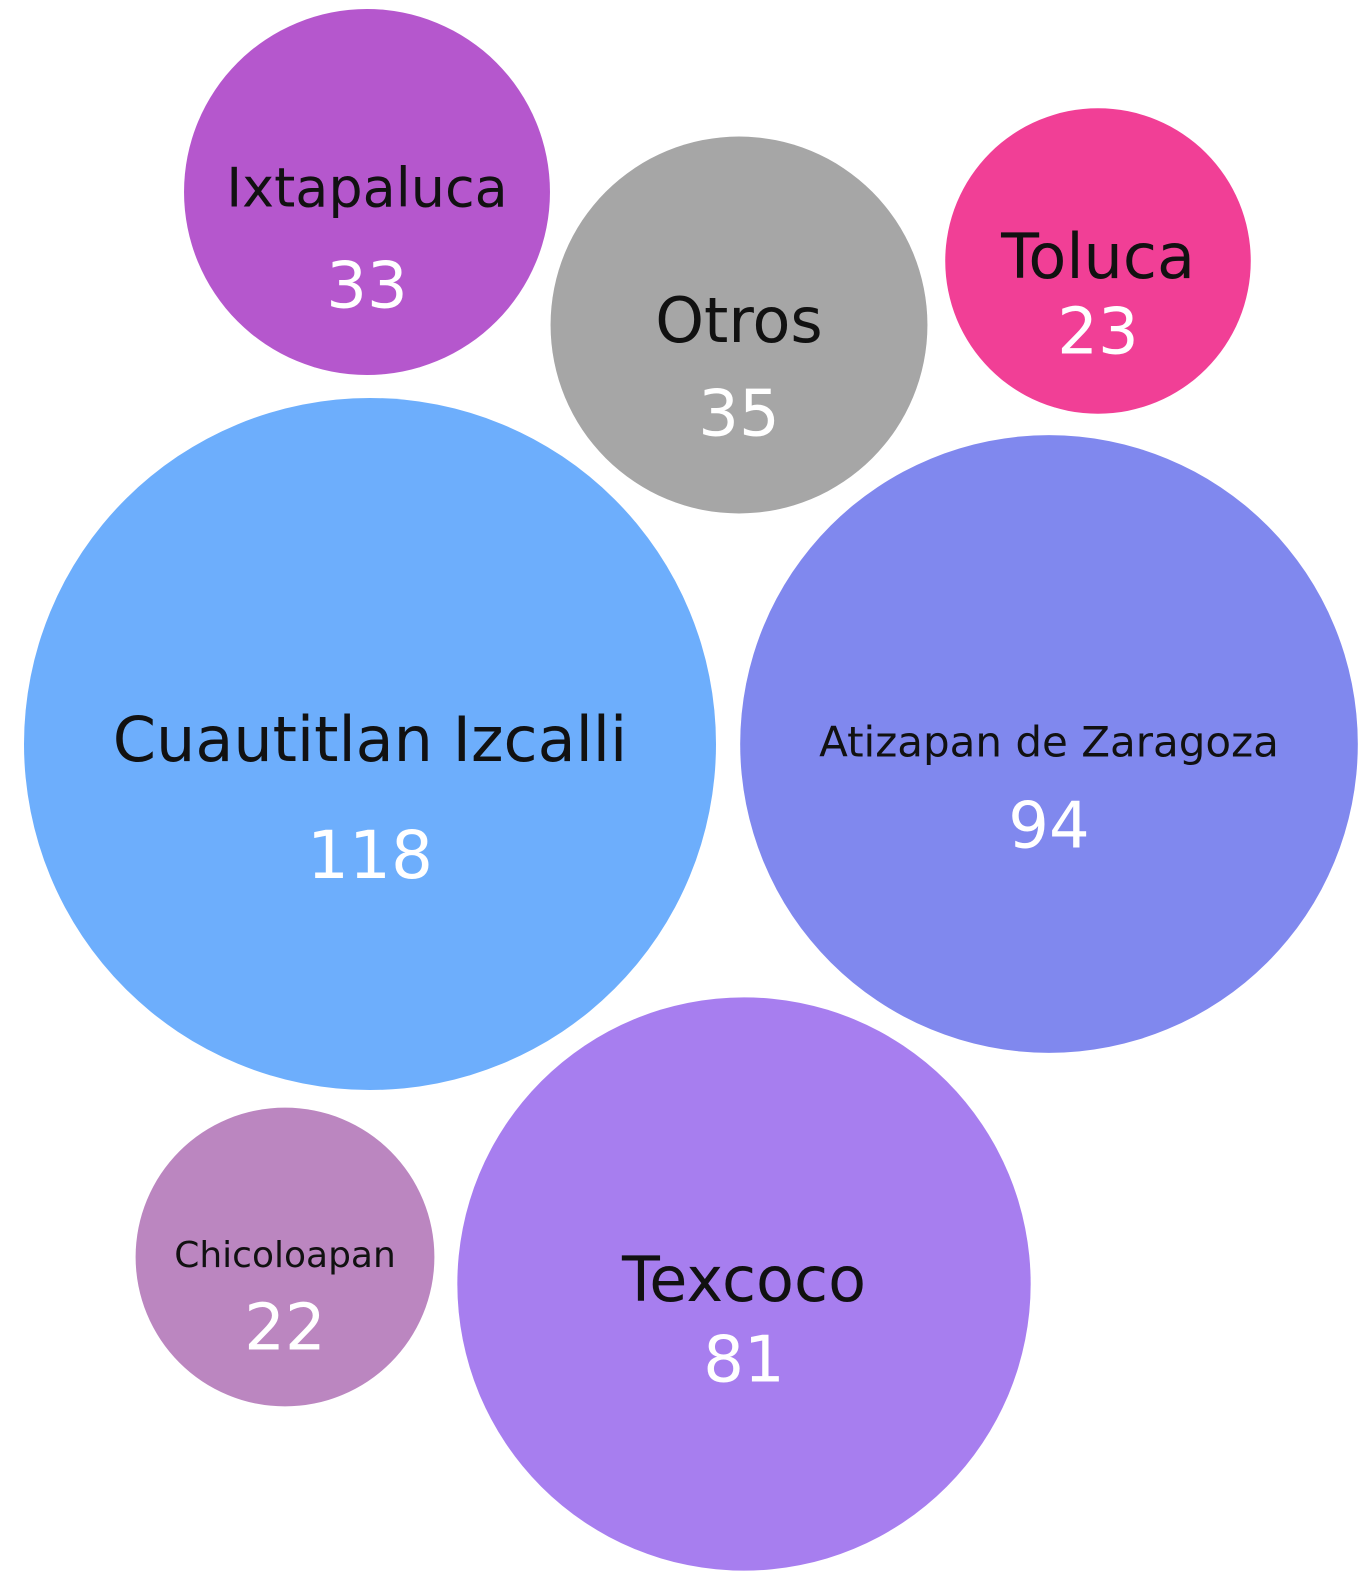 This screenshot has height=1588, width=1361. Describe the element at coordinates (370, 739) in the screenshot. I see `bubble-label: Cuautitlan Izcalli` at that location.